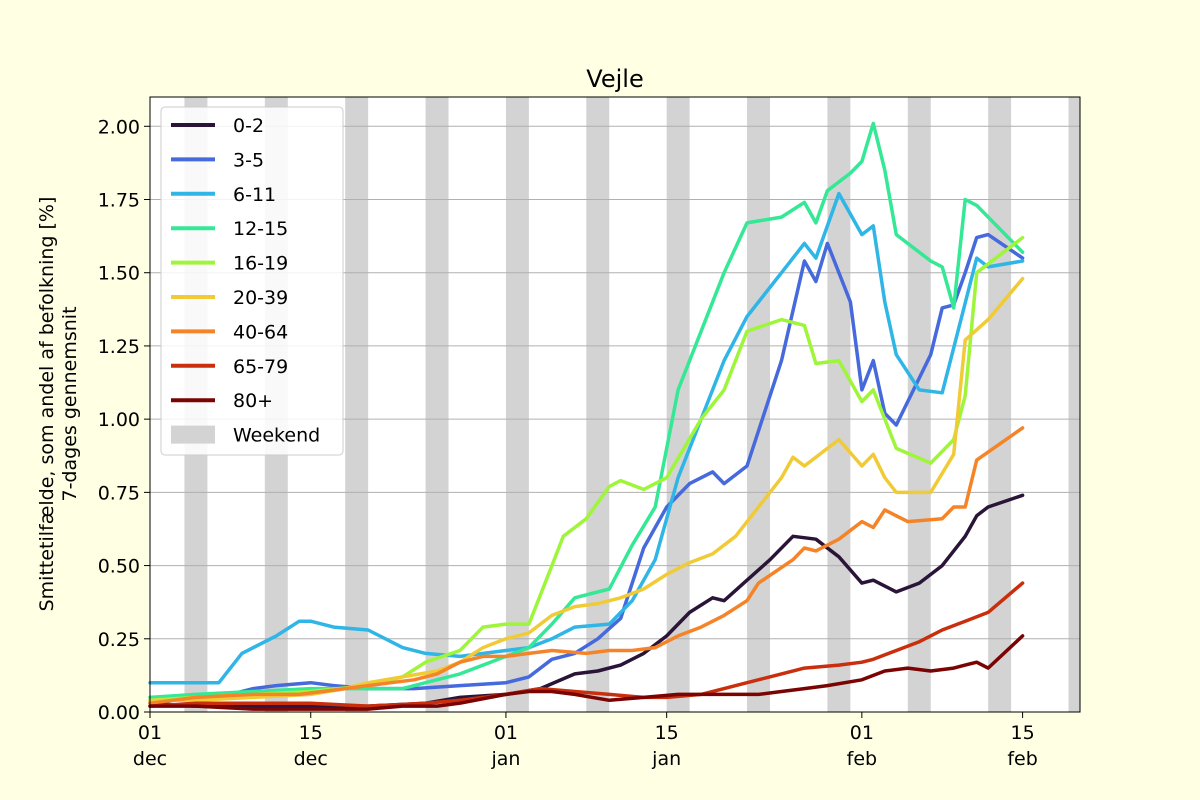  Describe the element at coordinates (70, 403) in the screenshot. I see `y-axis-label-line2: 7-dages gennemsnit` at that location.